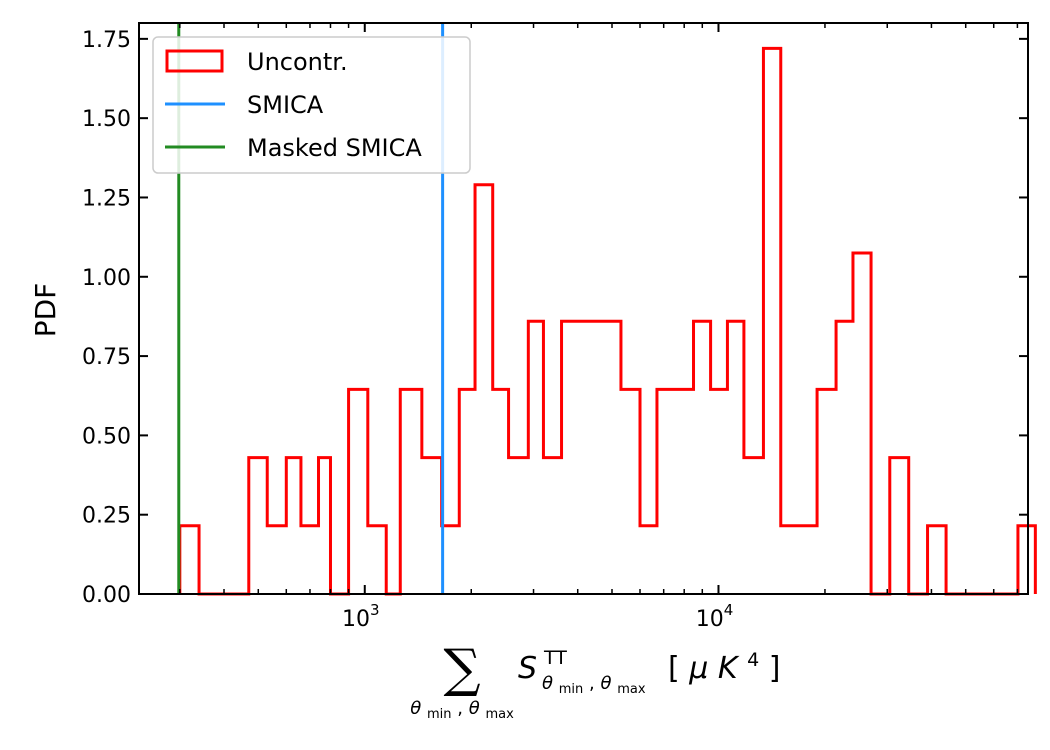 The image size is (1050, 750). Describe the element at coordinates (775, 668) in the screenshot. I see `x-label-unit-close: ]` at that location.